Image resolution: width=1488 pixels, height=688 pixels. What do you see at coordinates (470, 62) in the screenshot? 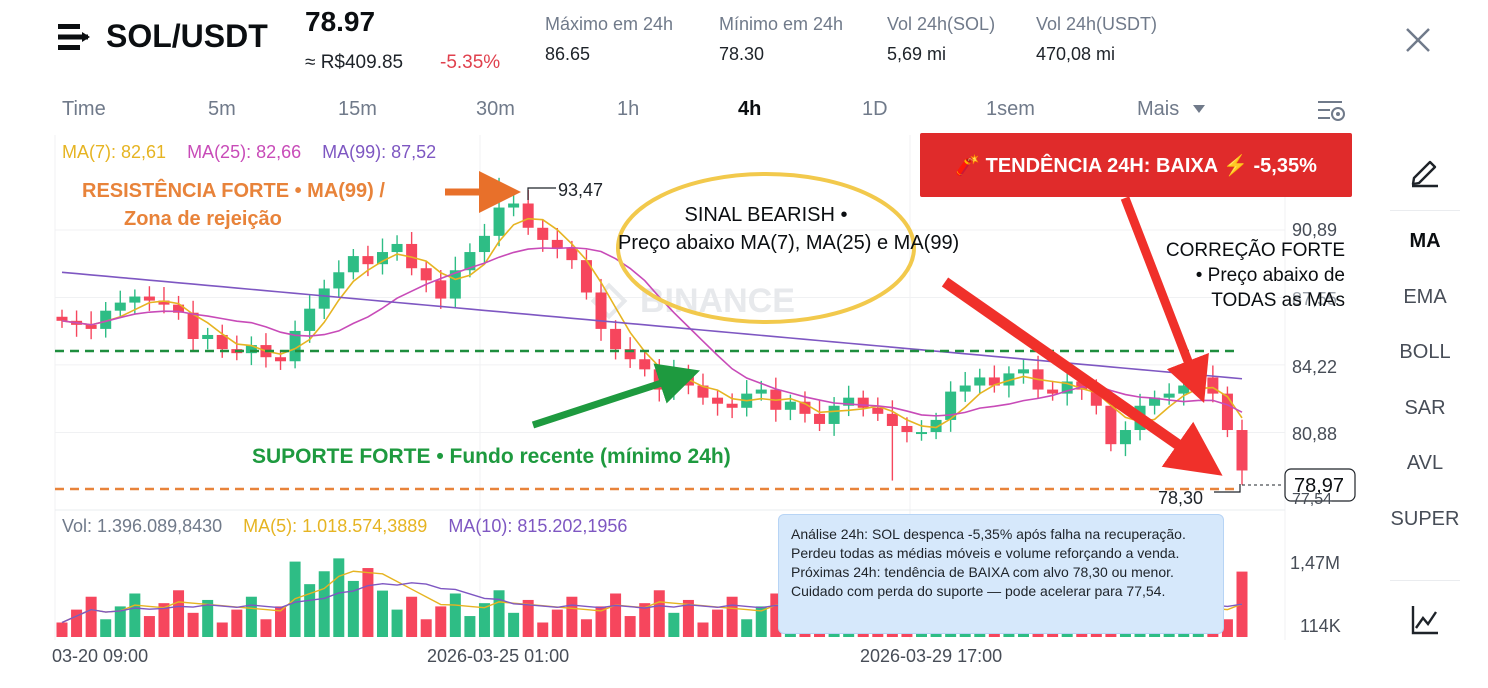
I see `price-change: -5.35%` at bounding box center [470, 62].